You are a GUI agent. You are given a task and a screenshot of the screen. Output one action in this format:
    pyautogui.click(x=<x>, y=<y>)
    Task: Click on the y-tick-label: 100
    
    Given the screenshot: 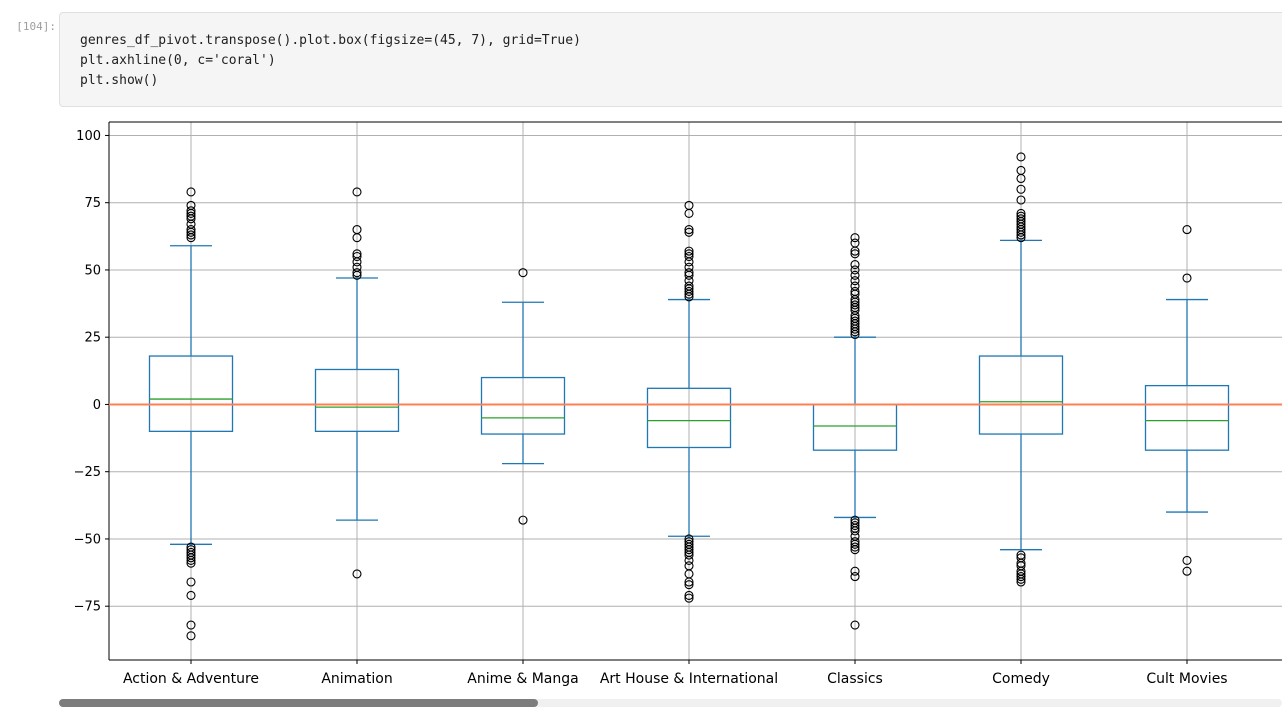 What is the action you would take?
    pyautogui.click(x=88, y=136)
    